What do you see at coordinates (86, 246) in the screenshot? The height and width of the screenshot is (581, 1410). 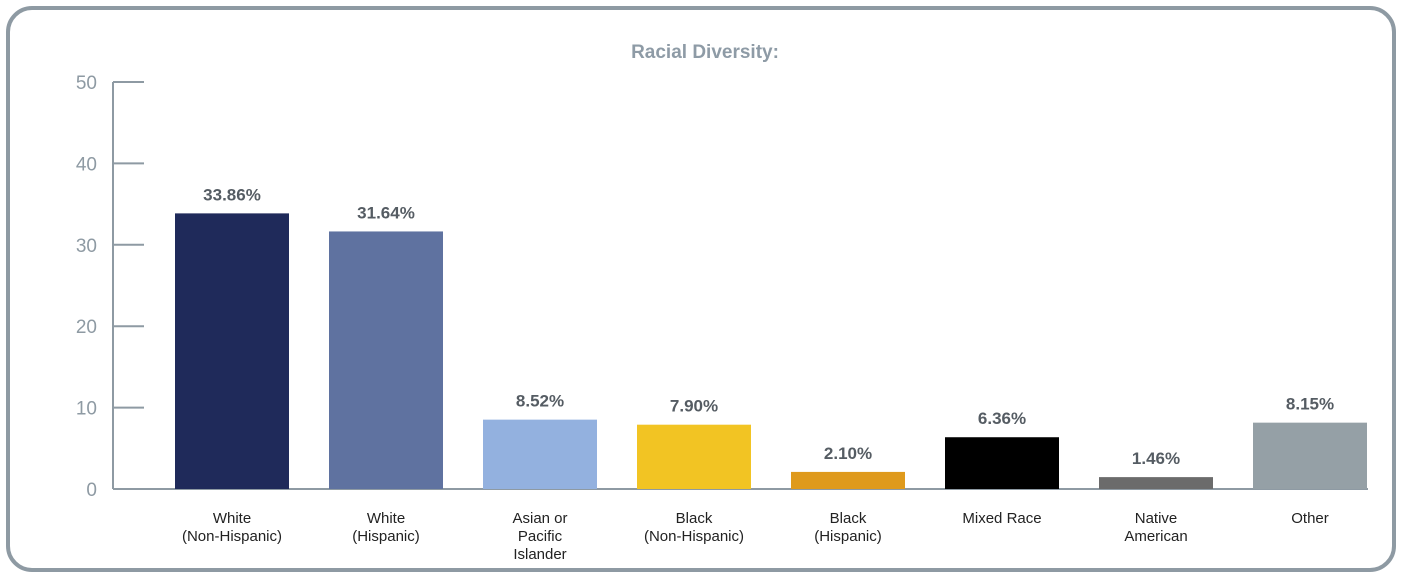 I see `y-tick-label: 30` at bounding box center [86, 246].